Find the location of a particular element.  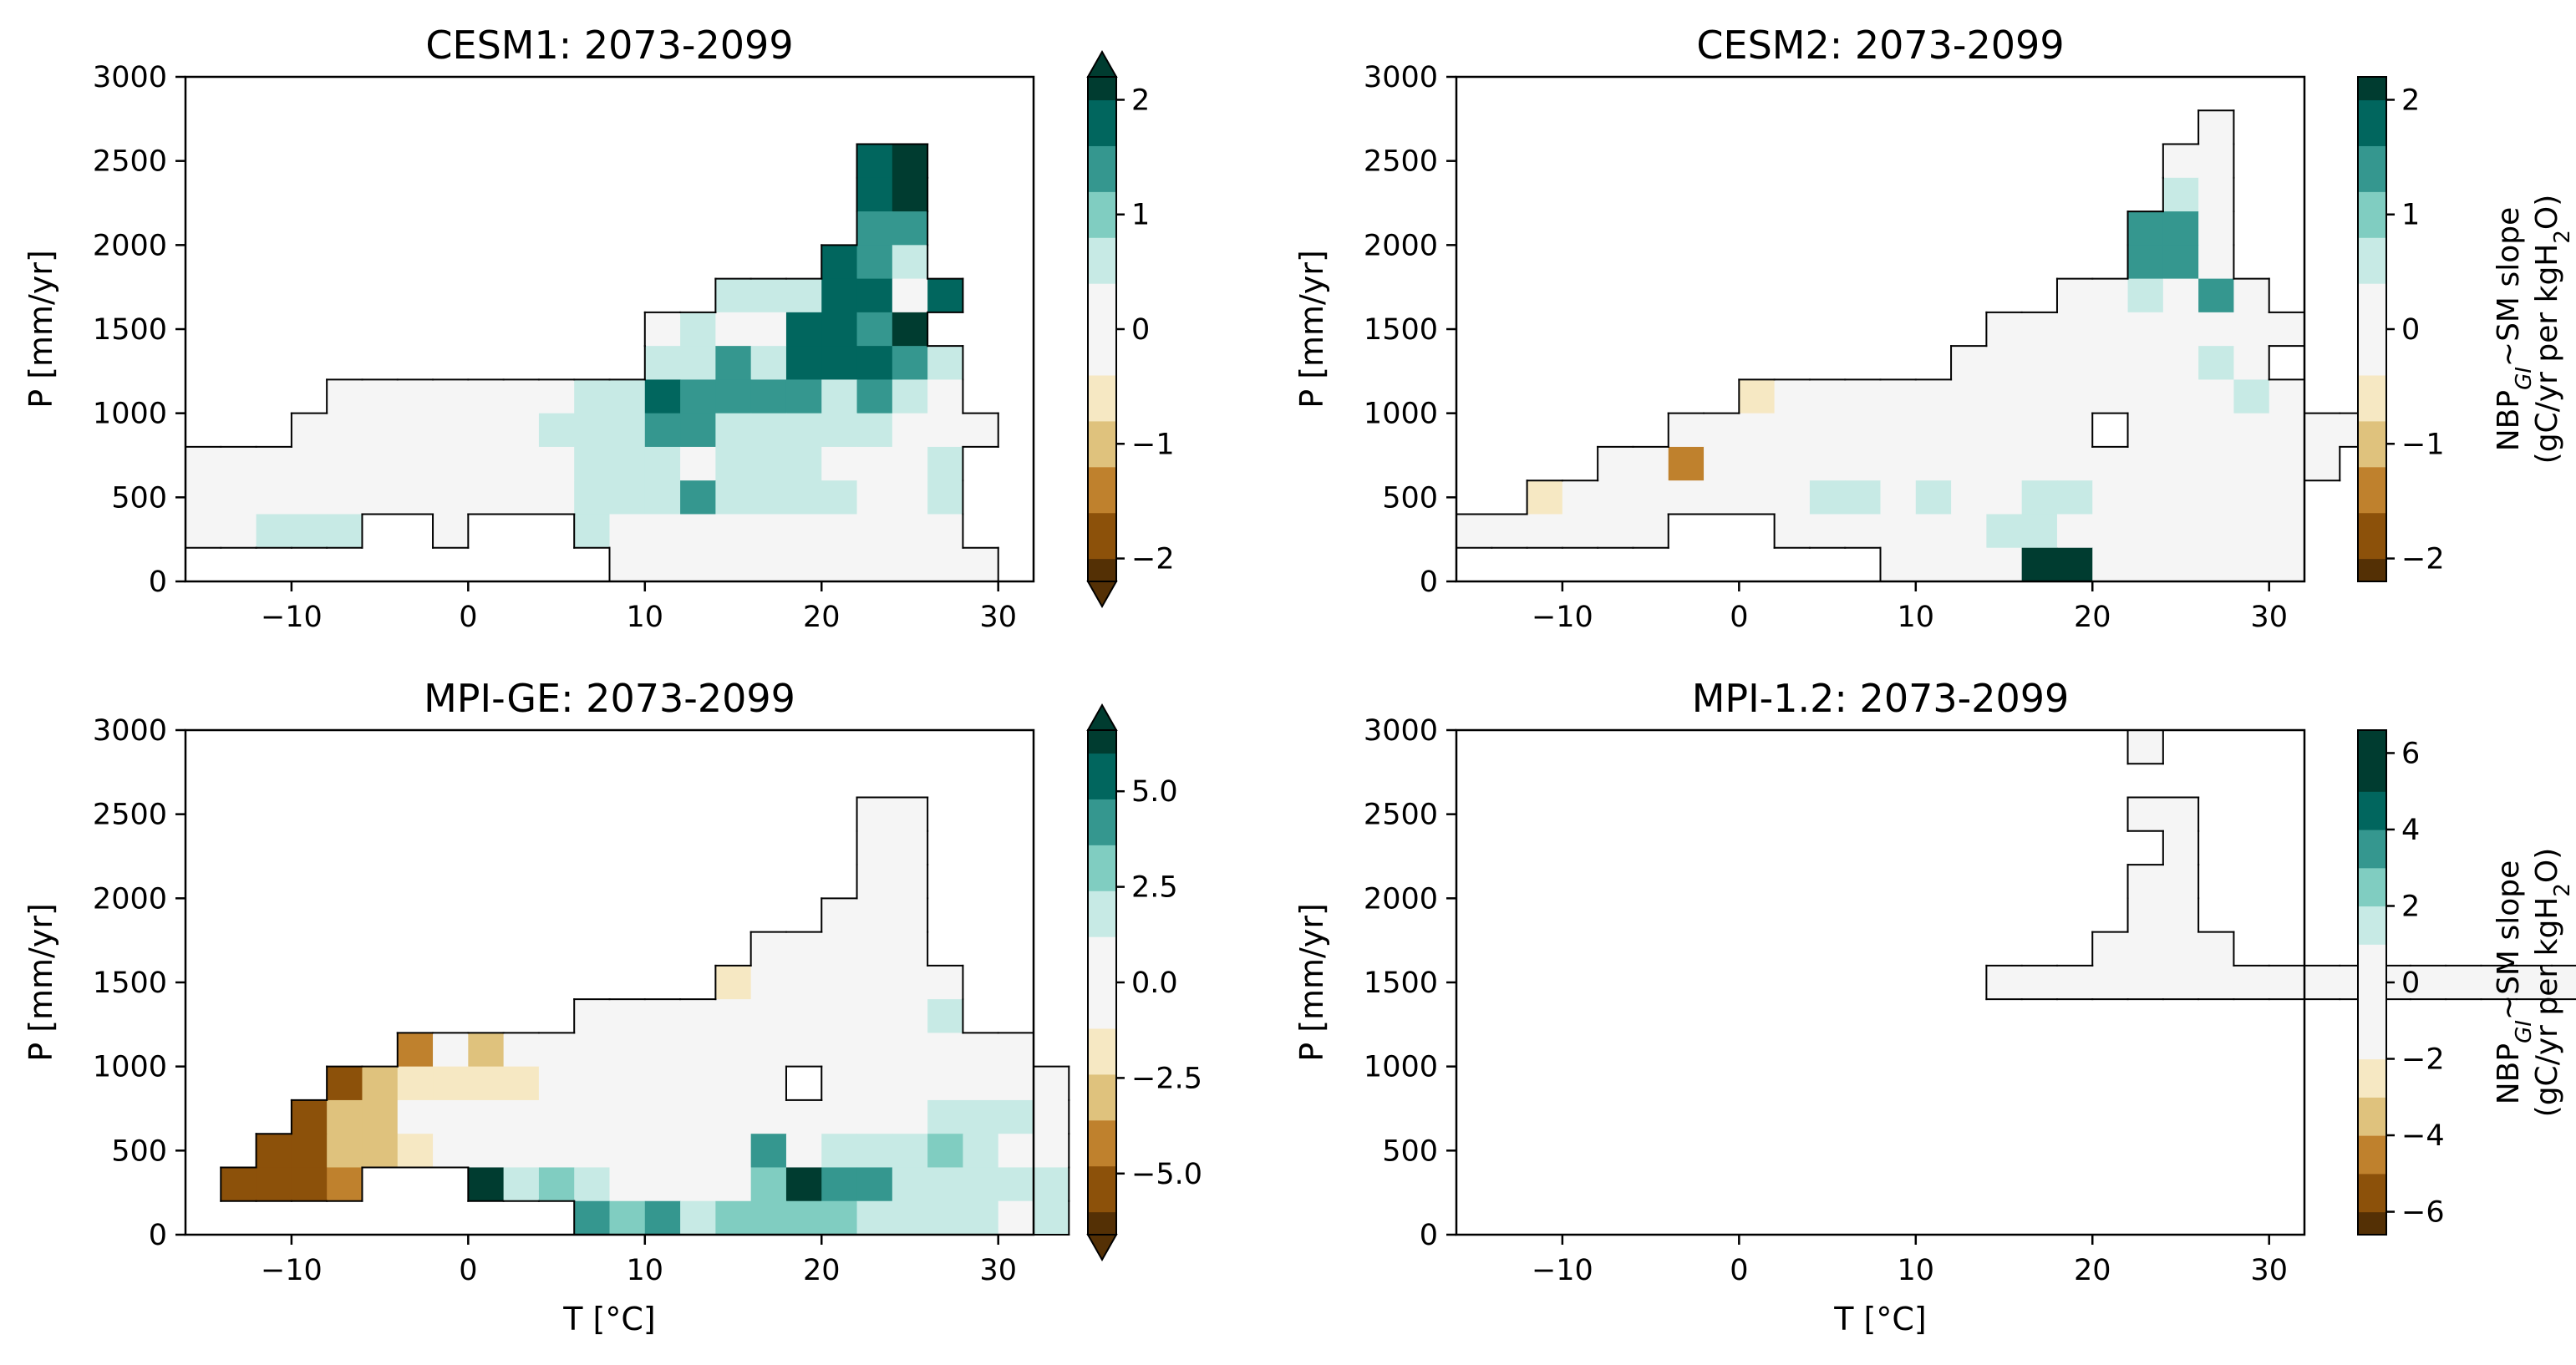

colorbar-tick-label: 2 is located at coordinates (1140, 100).